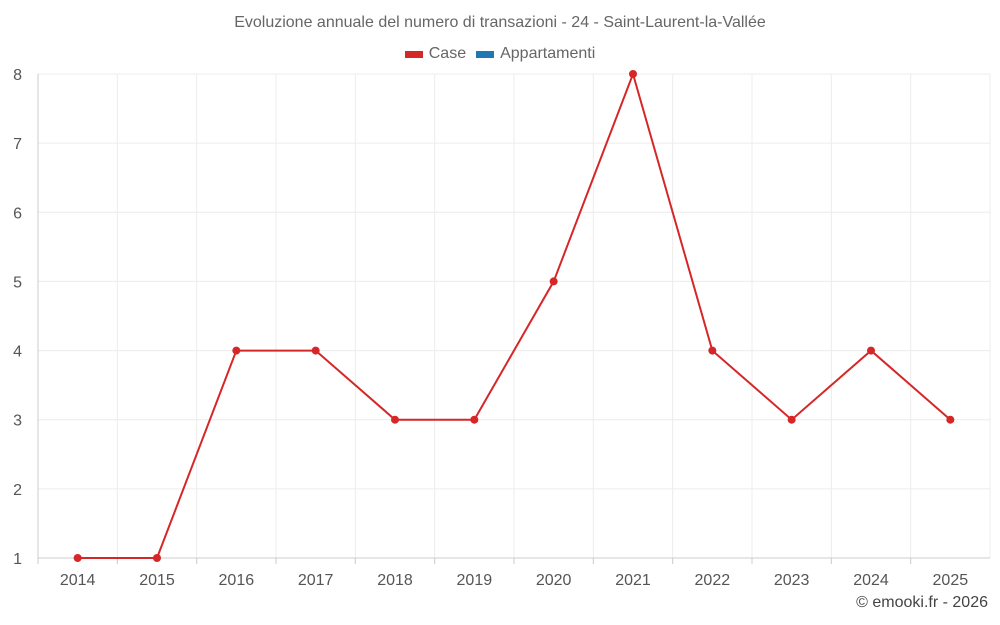  I want to click on legend-label-case: Case, so click(447, 53).